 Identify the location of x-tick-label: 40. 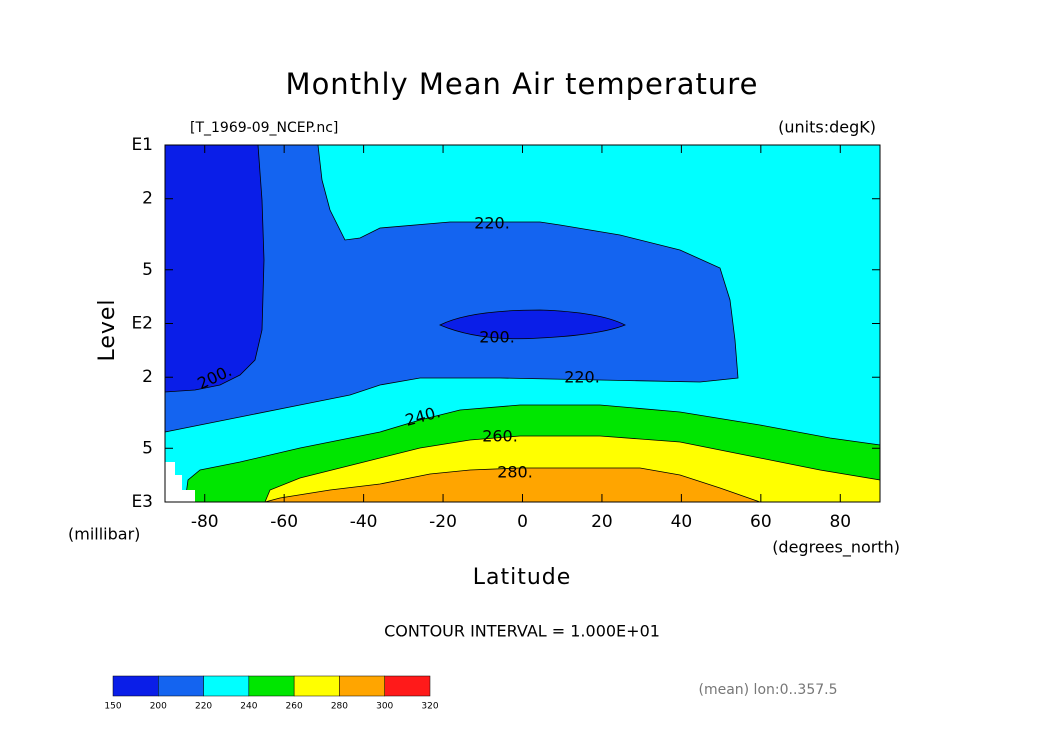
(682, 522).